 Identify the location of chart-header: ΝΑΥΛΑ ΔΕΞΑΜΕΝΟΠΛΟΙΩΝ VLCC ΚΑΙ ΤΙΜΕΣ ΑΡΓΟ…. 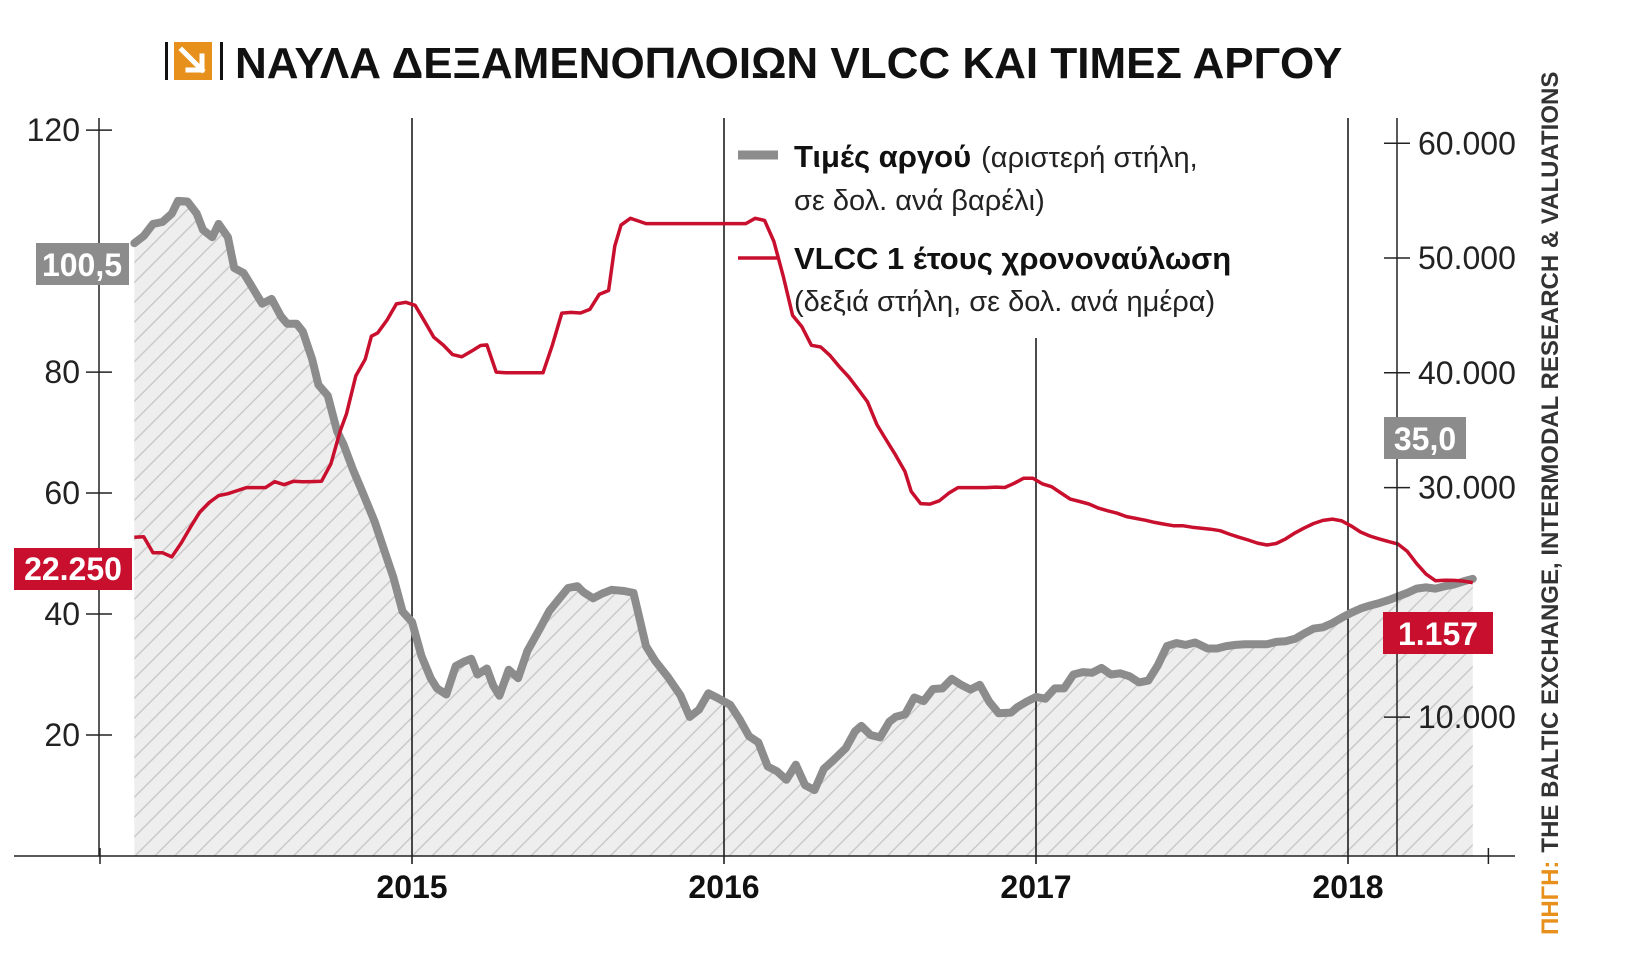
(753, 63).